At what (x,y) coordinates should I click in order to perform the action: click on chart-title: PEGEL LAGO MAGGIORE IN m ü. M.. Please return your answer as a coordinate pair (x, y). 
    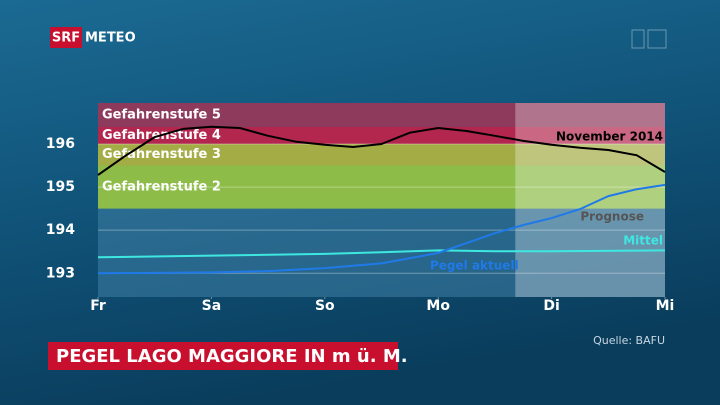
    Looking at the image, I should click on (232, 356).